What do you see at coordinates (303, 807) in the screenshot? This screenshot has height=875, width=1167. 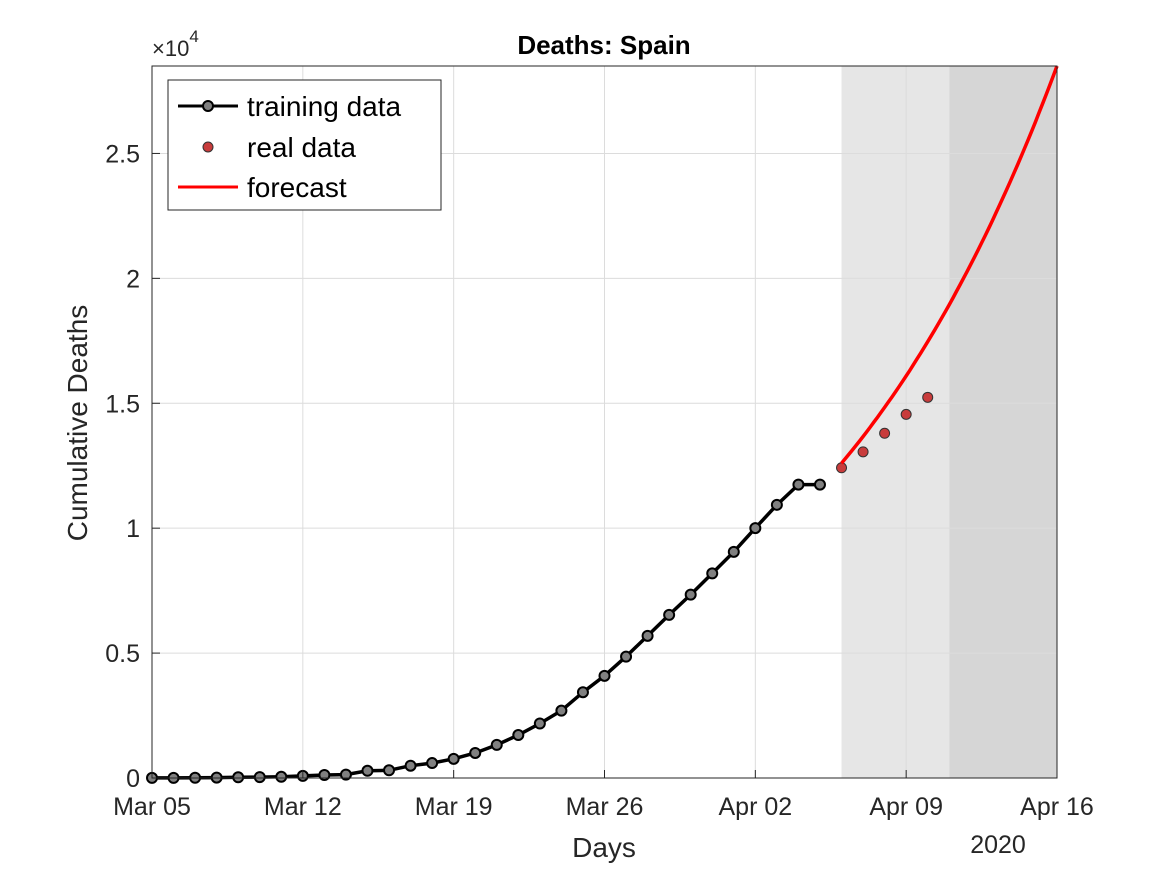 I see `x-tick-label: Mar 12` at bounding box center [303, 807].